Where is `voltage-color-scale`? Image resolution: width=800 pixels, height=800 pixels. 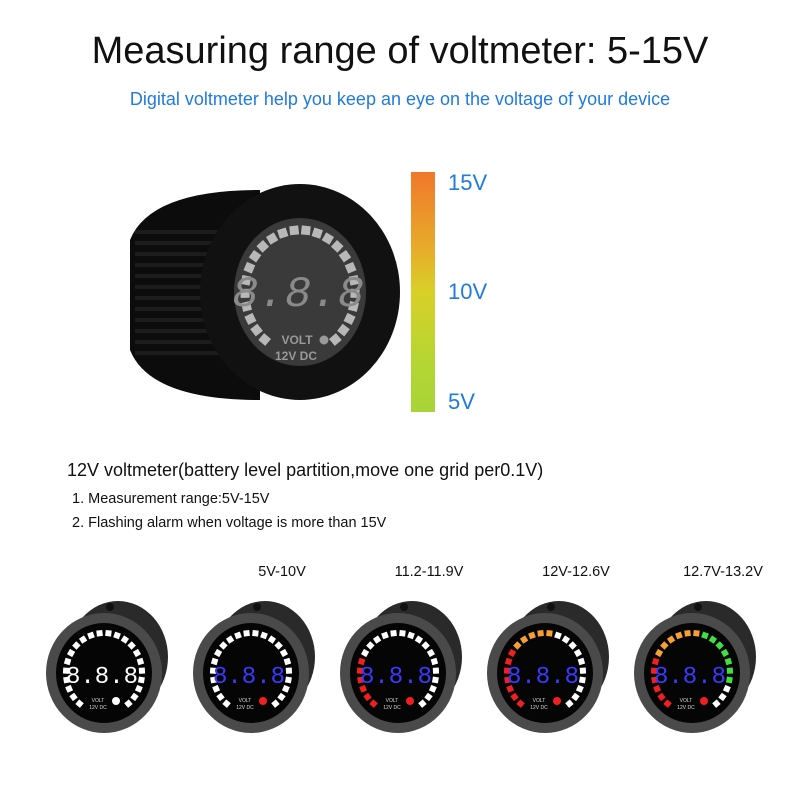
voltage-color-scale is located at coordinates (423, 292).